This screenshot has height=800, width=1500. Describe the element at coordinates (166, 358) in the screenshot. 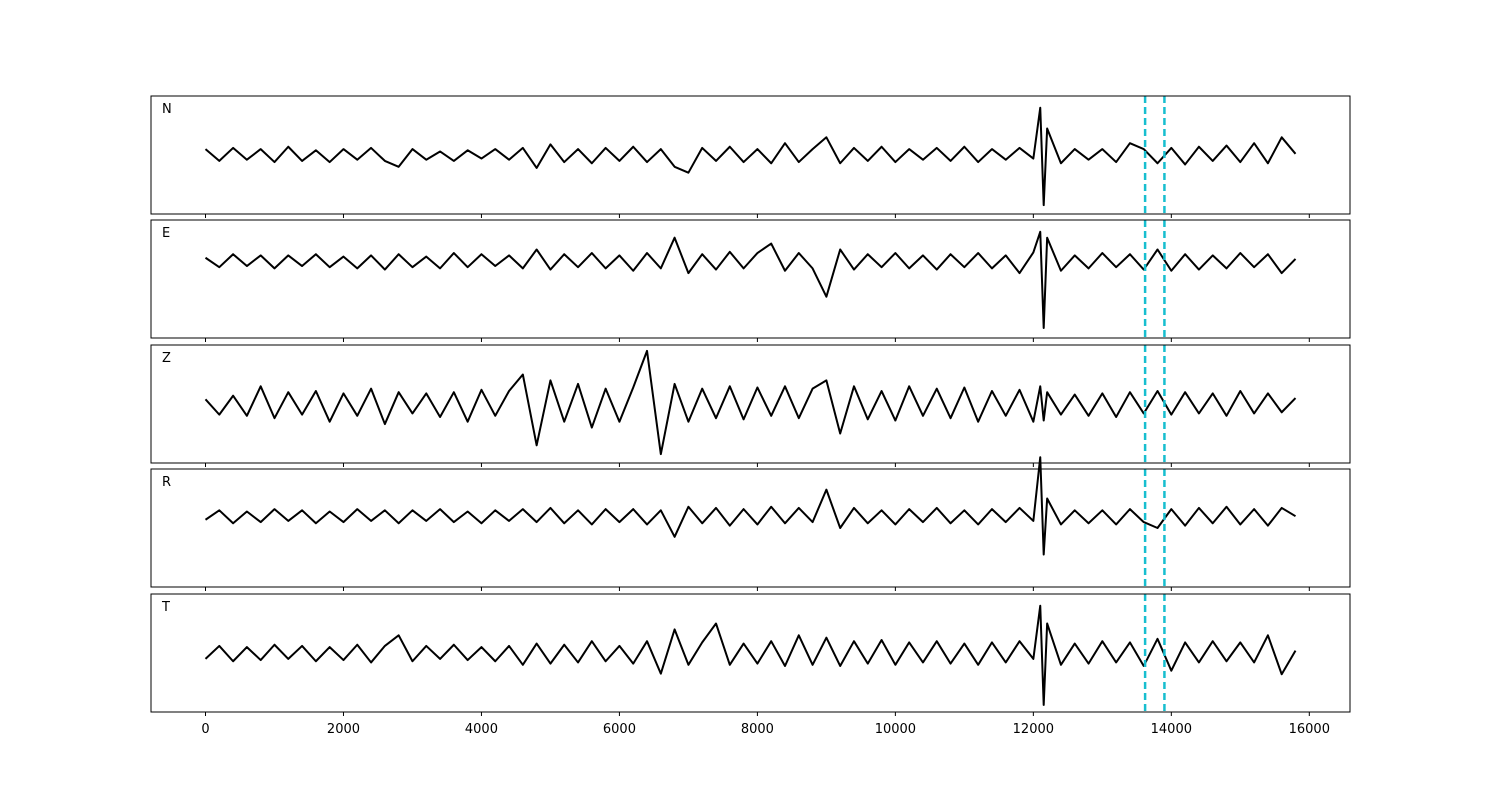

I see `panel-label: Z` at that location.